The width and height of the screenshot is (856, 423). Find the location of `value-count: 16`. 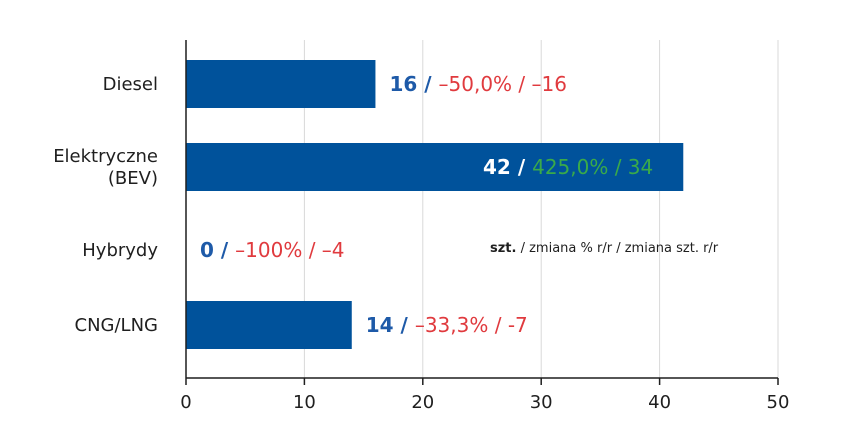

value-count: 16 is located at coordinates (403, 84).